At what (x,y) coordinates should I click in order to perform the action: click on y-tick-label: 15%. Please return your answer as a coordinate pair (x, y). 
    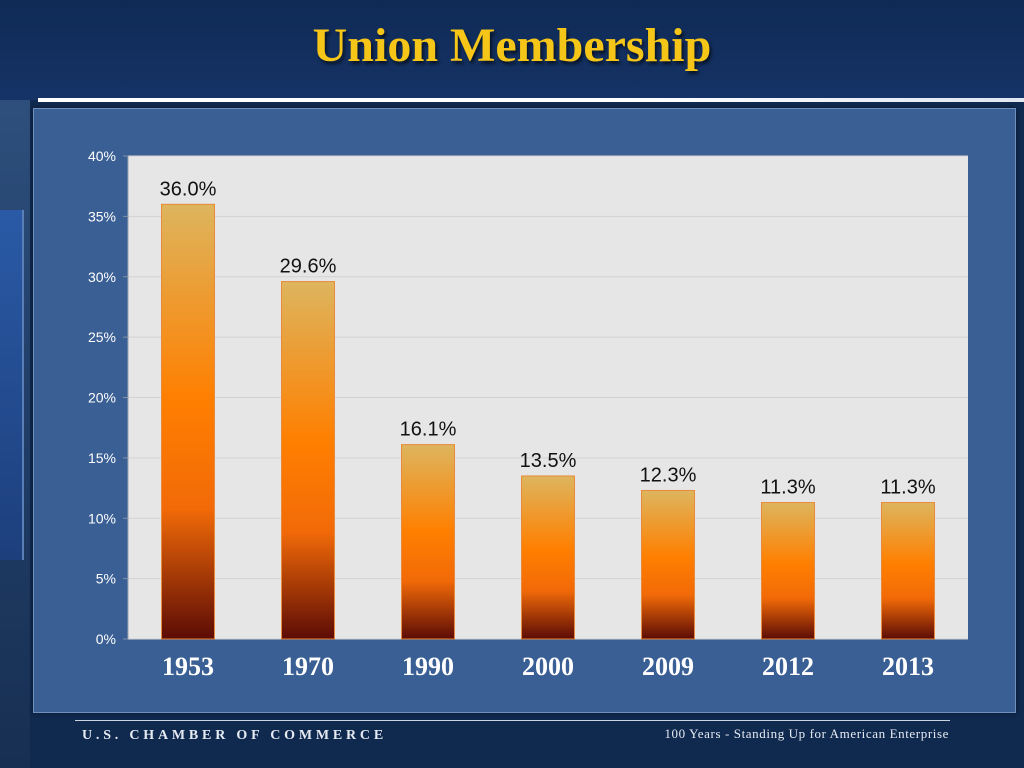
    Looking at the image, I should click on (102, 458).